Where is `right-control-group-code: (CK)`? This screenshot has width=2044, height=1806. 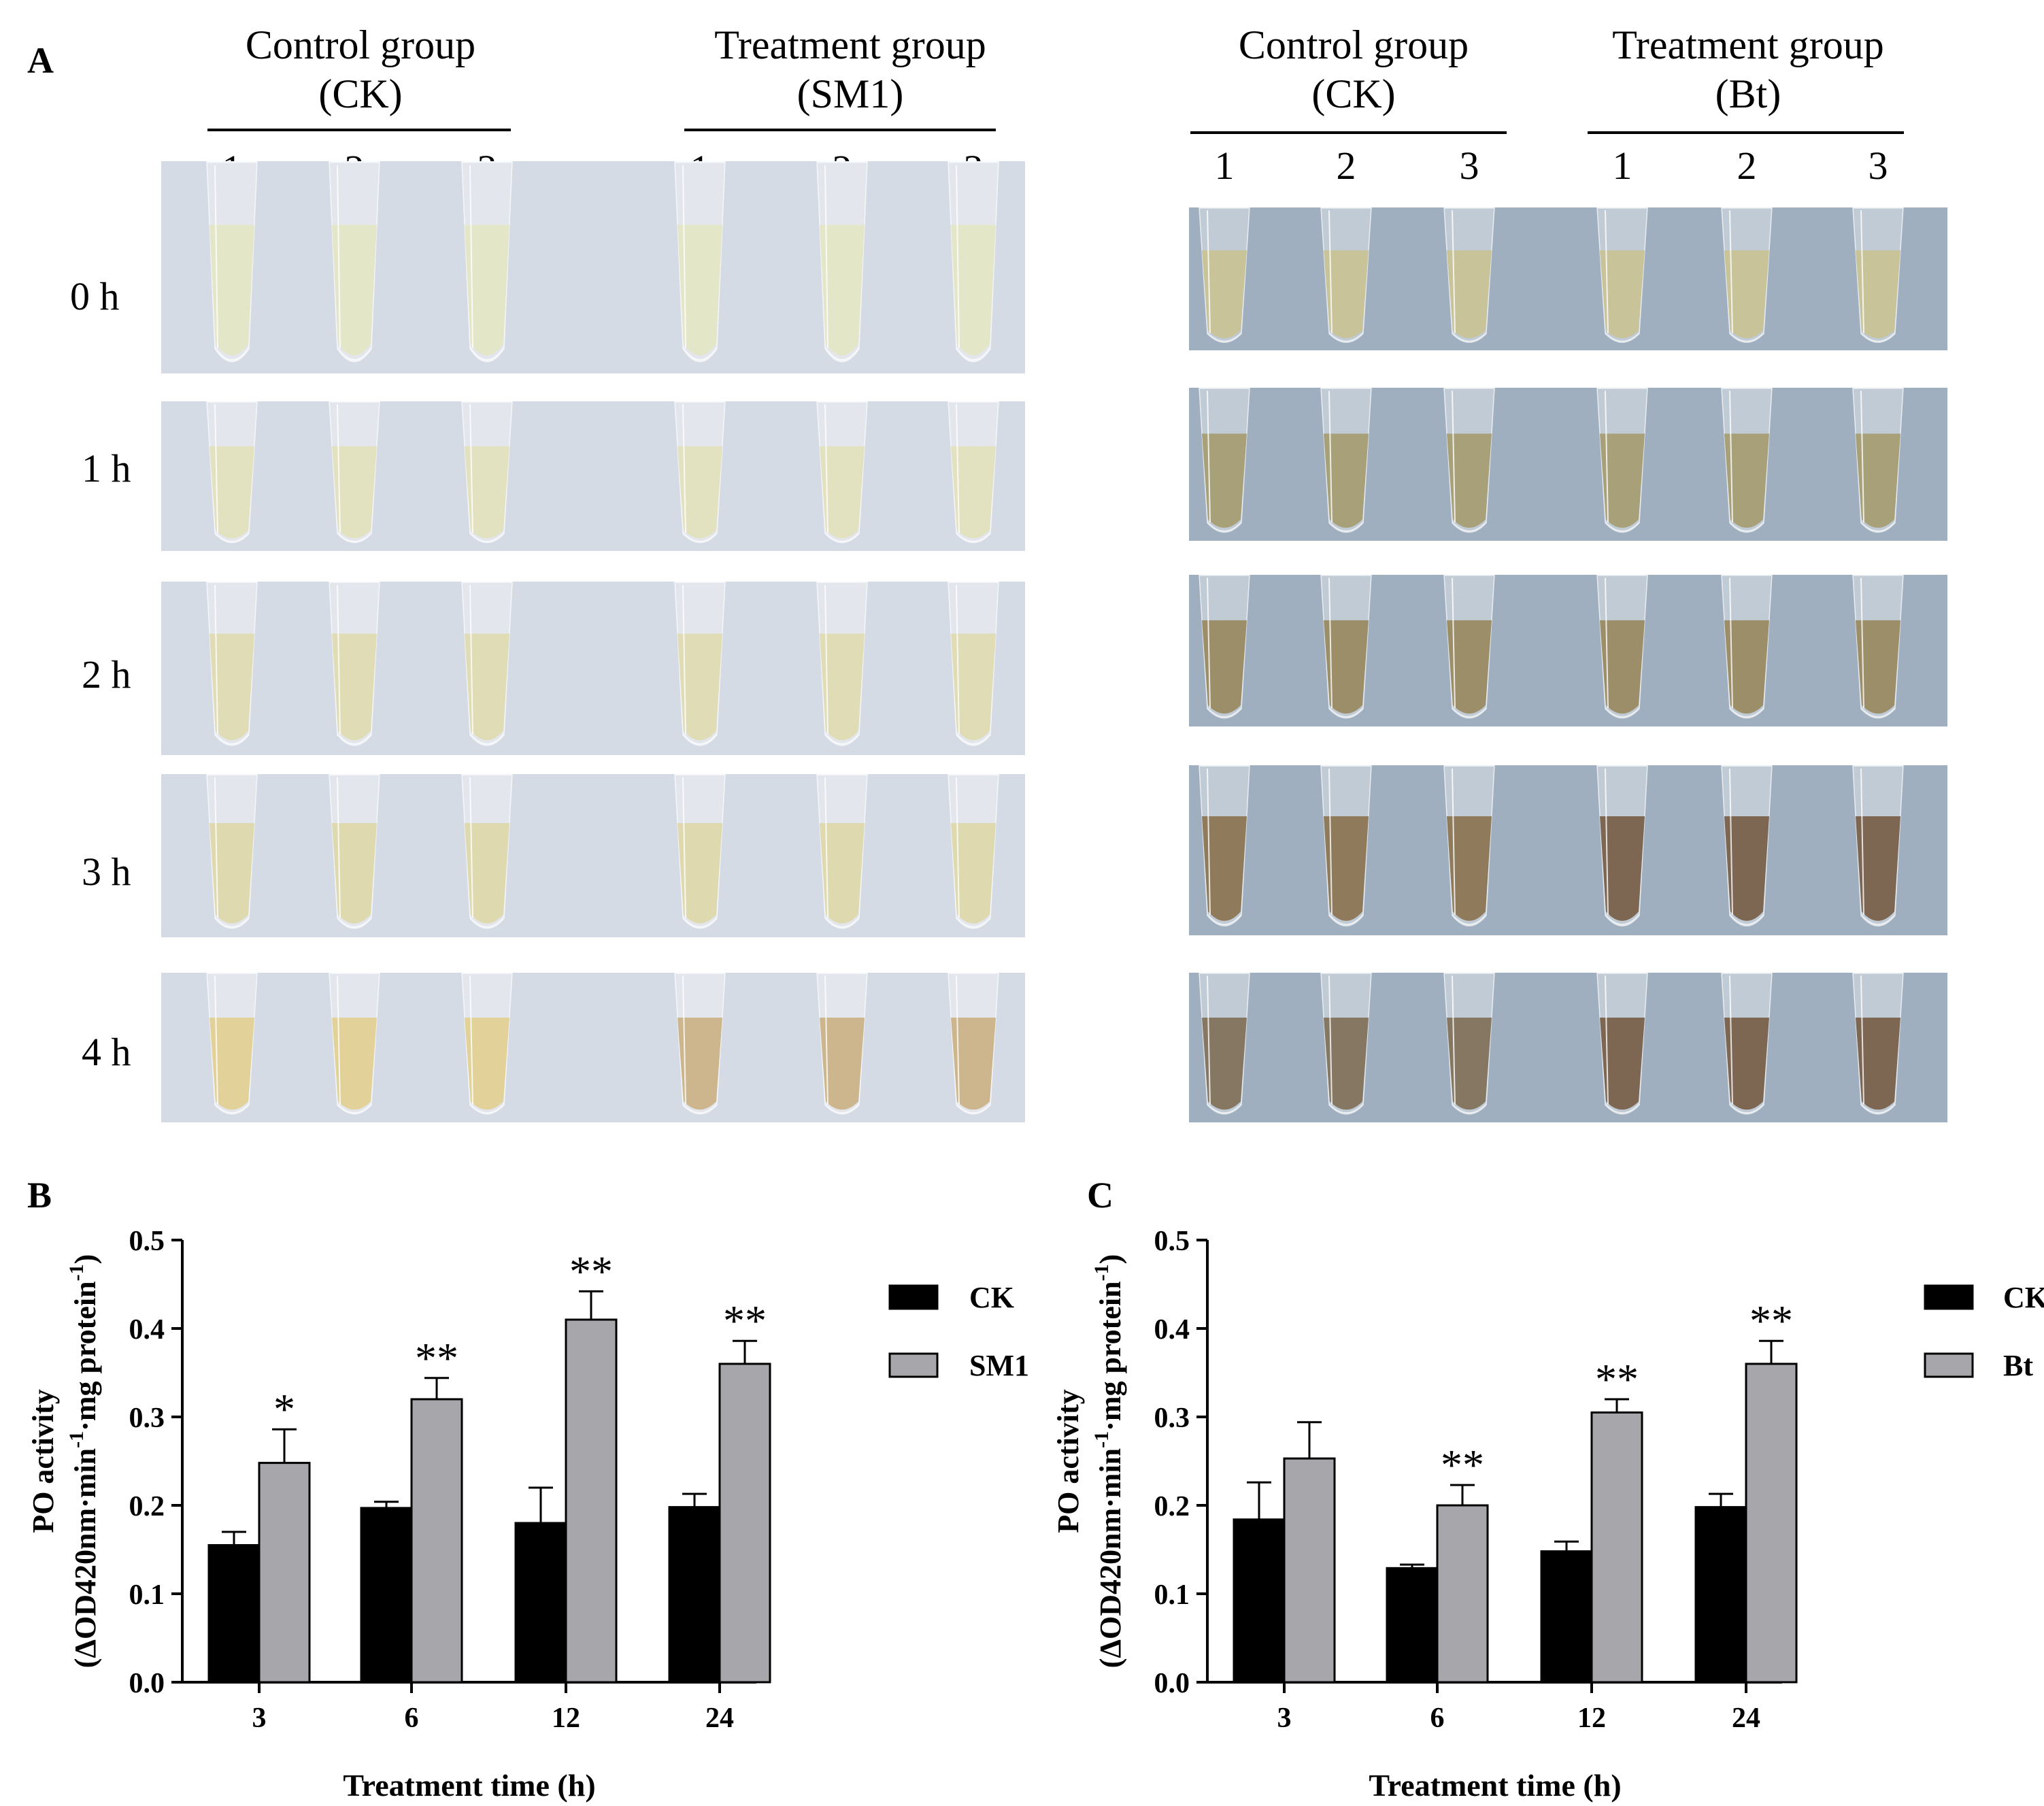 right-control-group-code: (CK) is located at coordinates (1353, 93).